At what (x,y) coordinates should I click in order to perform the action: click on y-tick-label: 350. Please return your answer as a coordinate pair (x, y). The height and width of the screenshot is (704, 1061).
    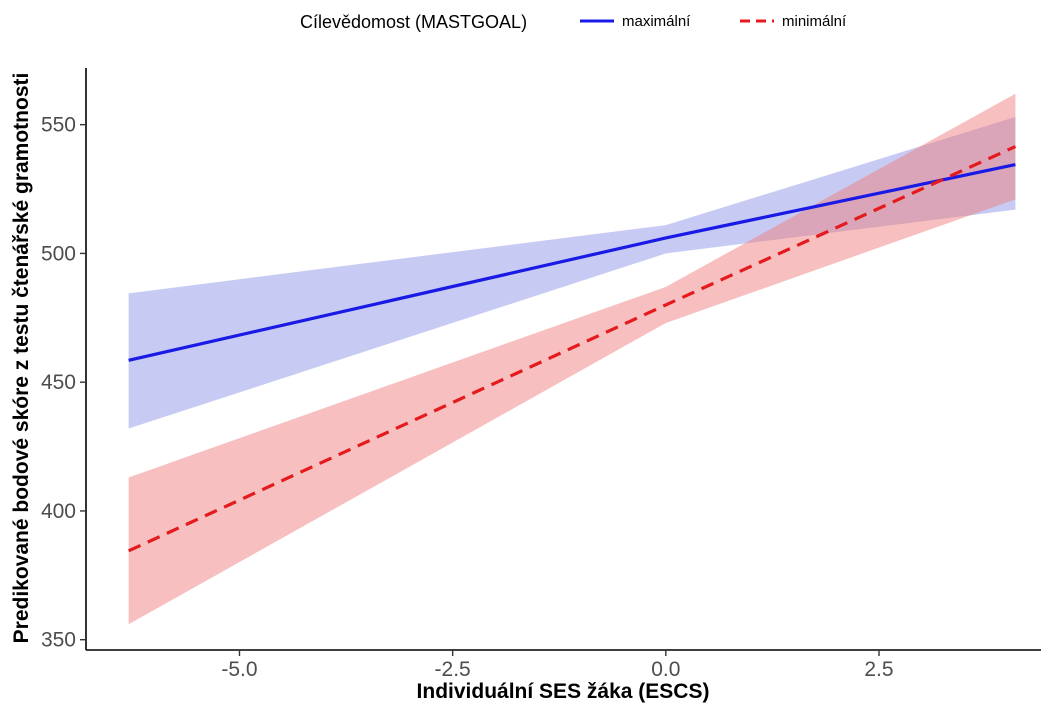
    Looking at the image, I should click on (58, 640).